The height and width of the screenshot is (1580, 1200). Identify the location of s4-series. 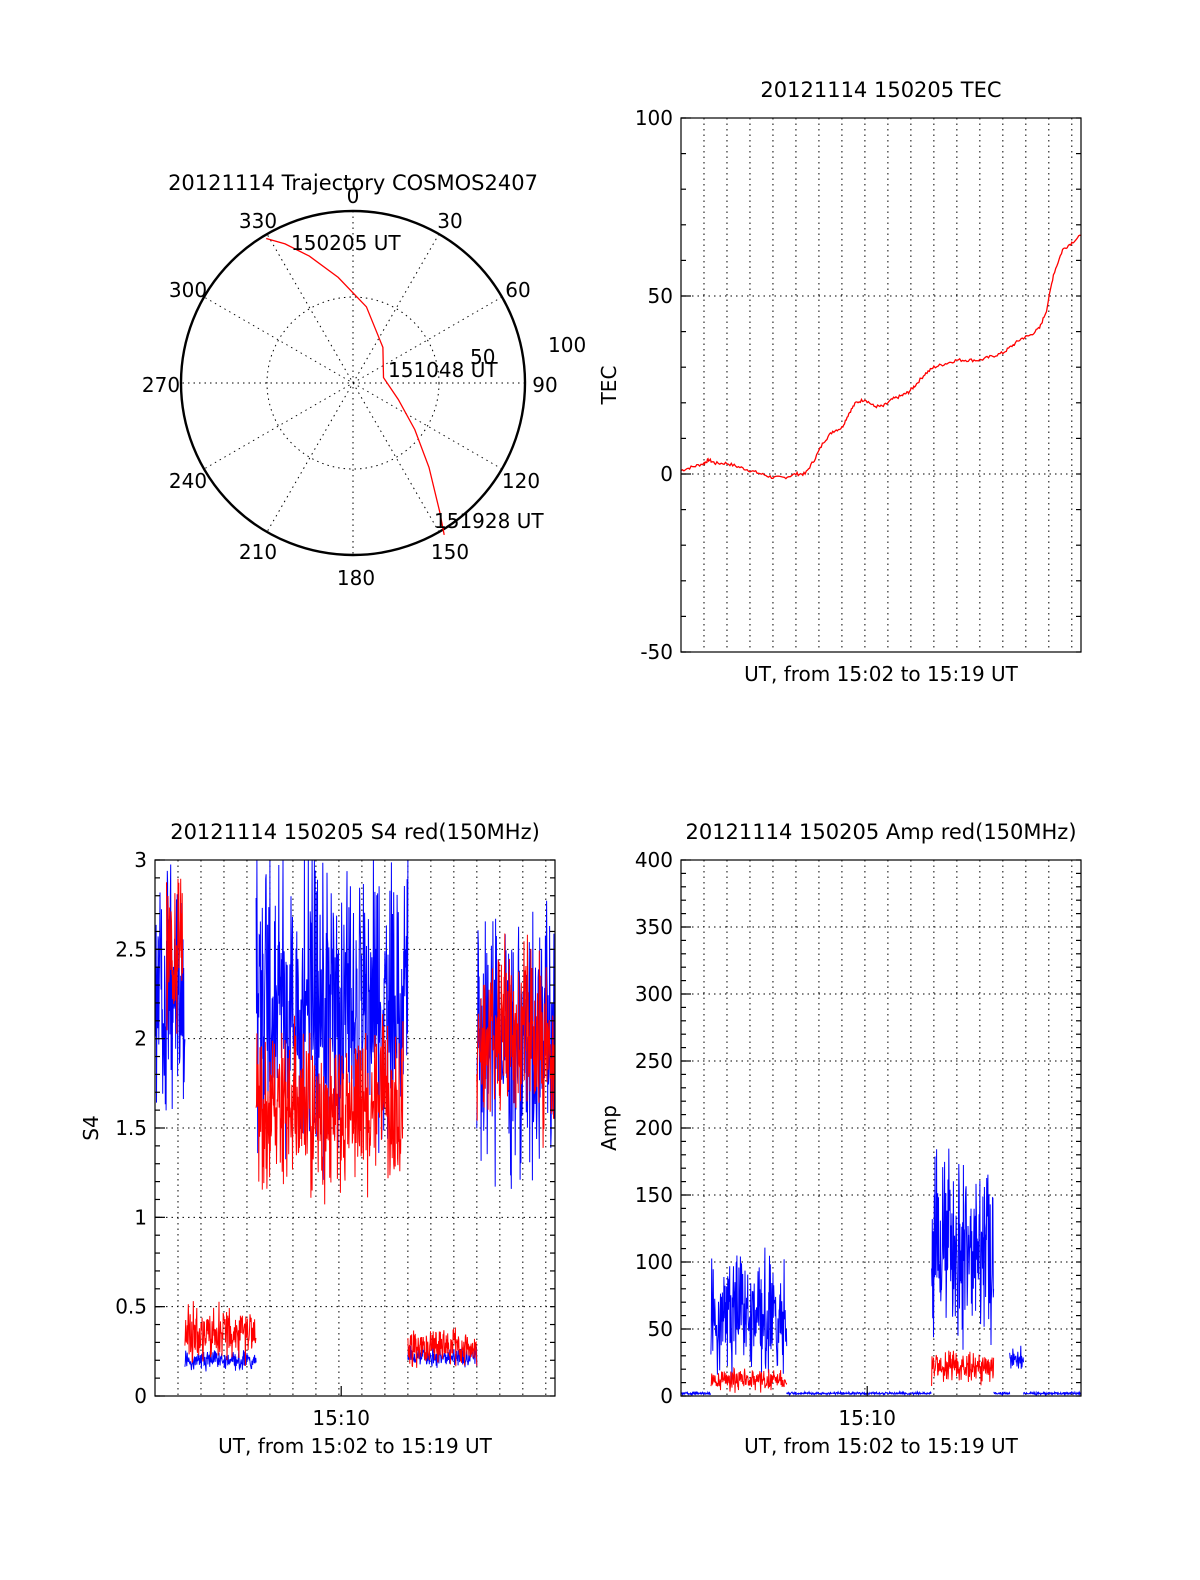
(355, 1115).